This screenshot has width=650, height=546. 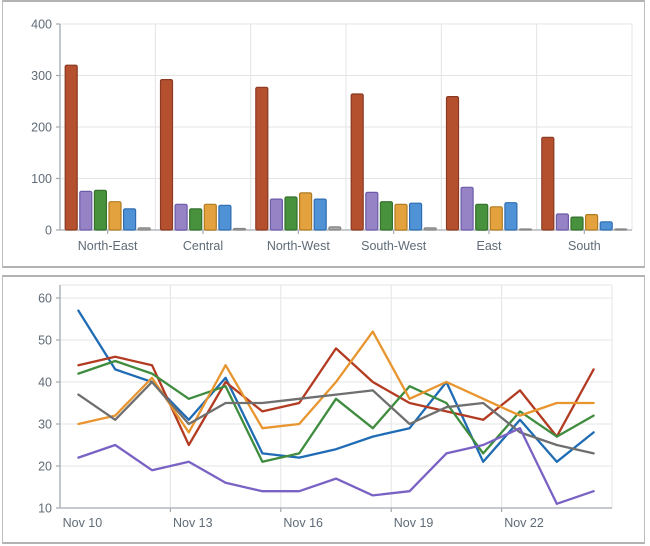 I want to click on y-tick-label: 40, so click(x=45, y=383).